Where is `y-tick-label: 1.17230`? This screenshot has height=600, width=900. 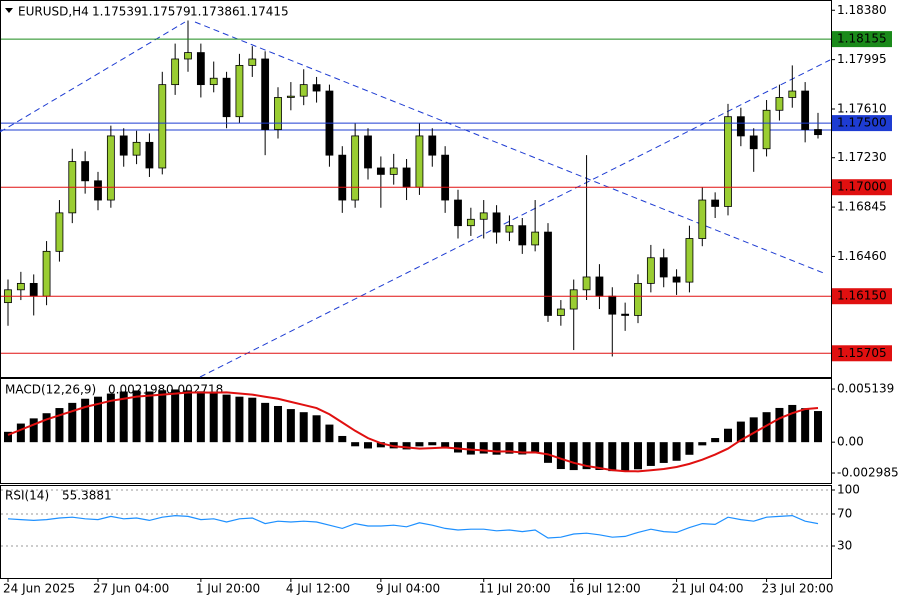
y-tick-label: 1.17230 is located at coordinates (862, 157).